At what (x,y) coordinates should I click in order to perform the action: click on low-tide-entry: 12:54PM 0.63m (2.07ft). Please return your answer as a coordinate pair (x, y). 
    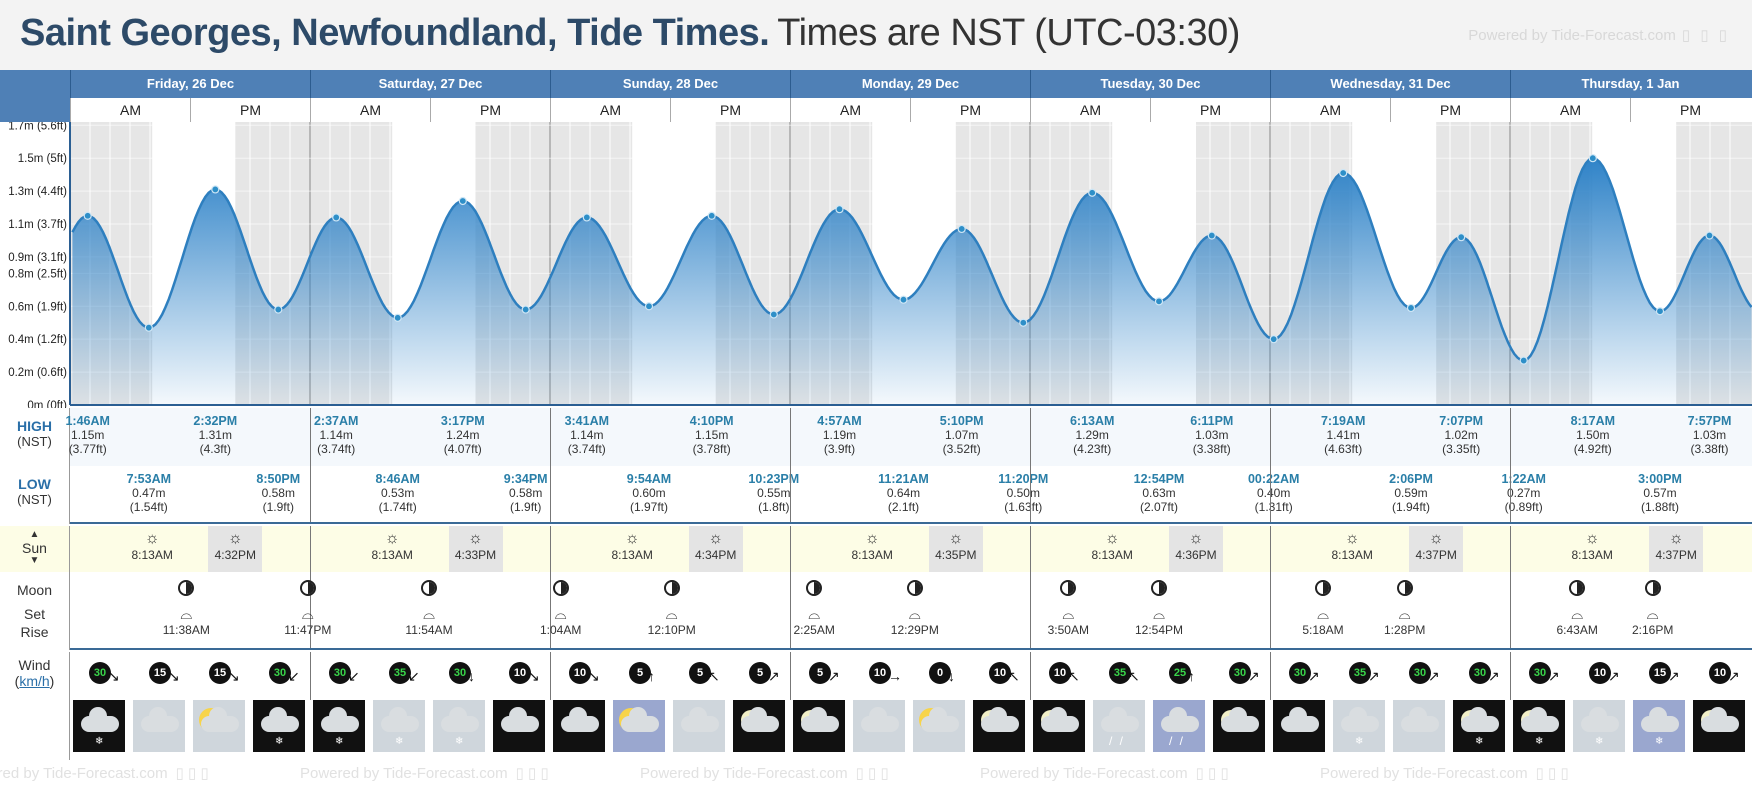
    Looking at the image, I should click on (1159, 493).